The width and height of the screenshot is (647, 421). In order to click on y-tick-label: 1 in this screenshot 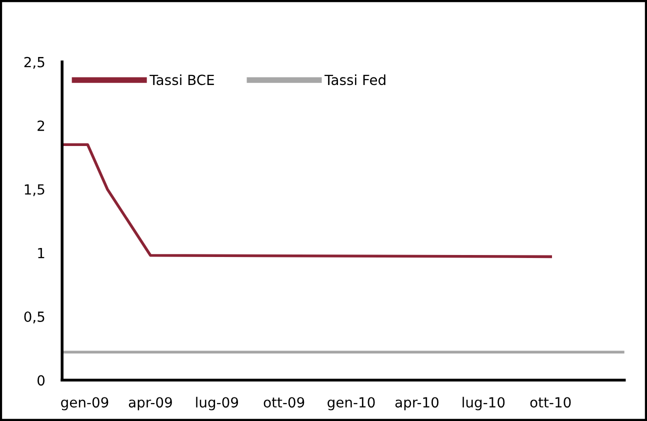, I will do `click(41, 253)`.